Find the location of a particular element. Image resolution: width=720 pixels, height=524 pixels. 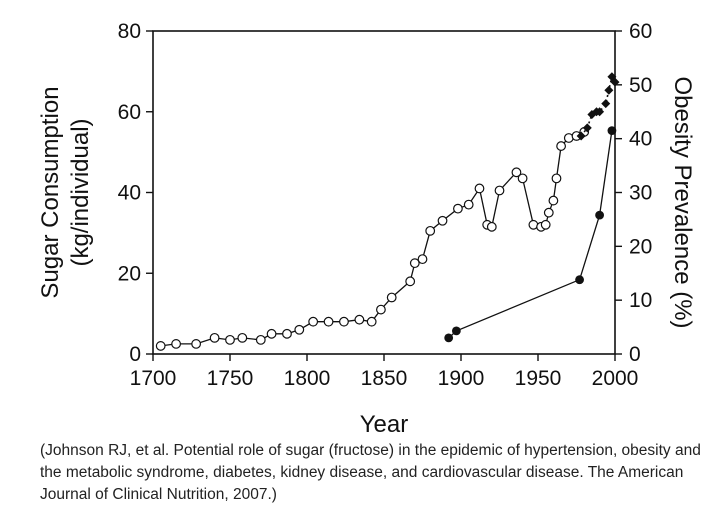

y-left-tick-label: 60 is located at coordinates (129, 112).